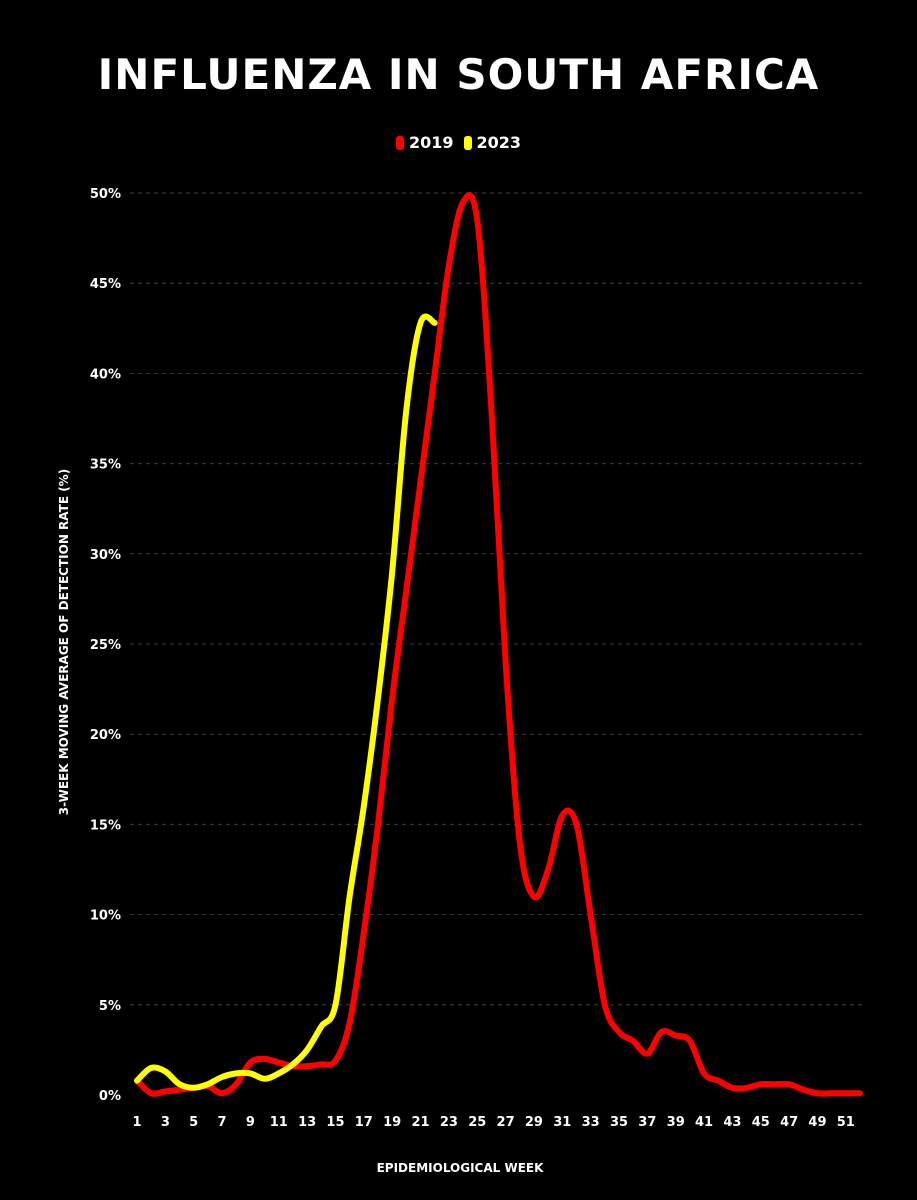 The height and width of the screenshot is (1200, 917). I want to click on x-axis-label: EPIDEMIOLOGICAL WEEK, so click(461, 1168).